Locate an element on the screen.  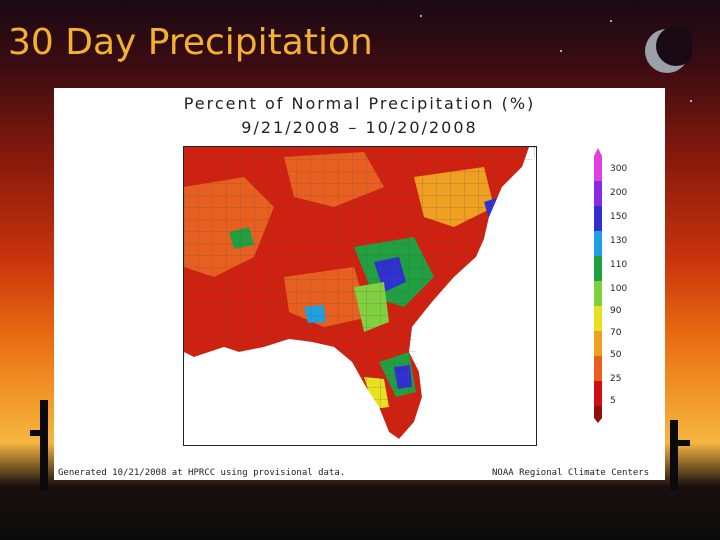
legend-label: 150 is located at coordinates (619, 217).